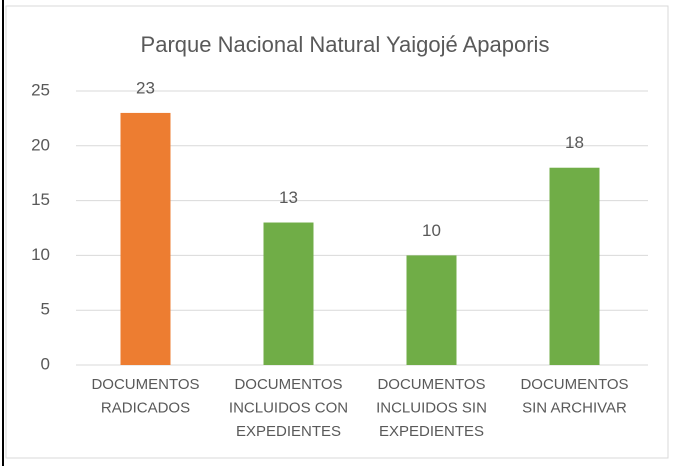 The width and height of the screenshot is (674, 466). What do you see at coordinates (40, 144) in the screenshot?
I see `y-tick-label: 20` at bounding box center [40, 144].